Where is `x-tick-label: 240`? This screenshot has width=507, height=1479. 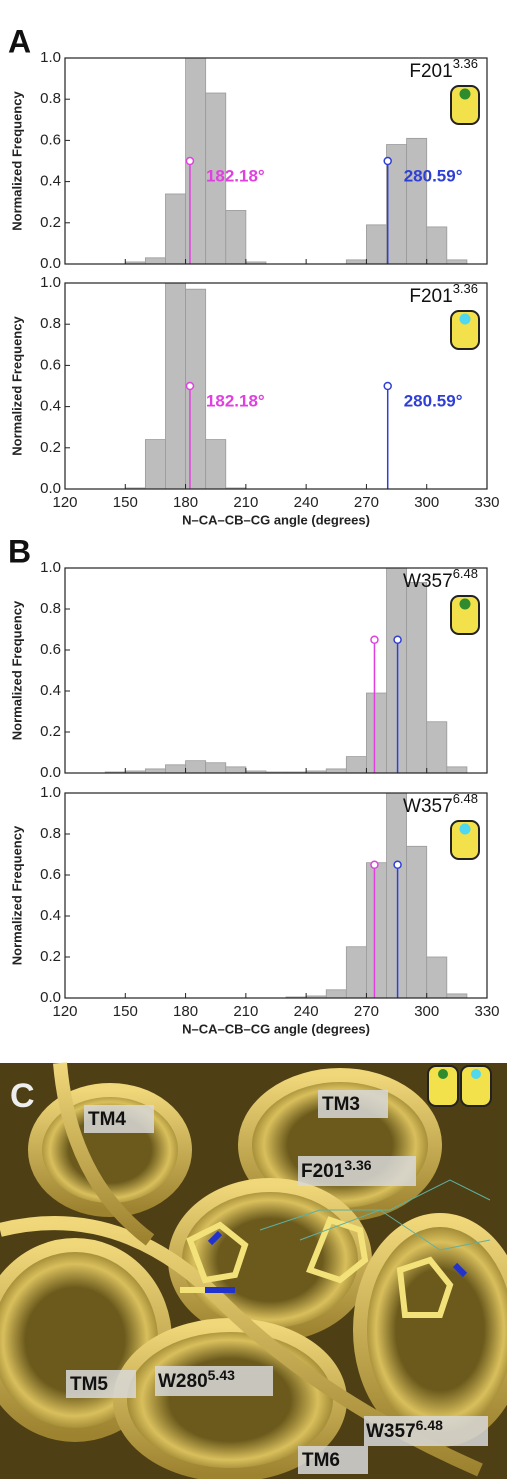
x-tick-label: 240 is located at coordinates (306, 1011).